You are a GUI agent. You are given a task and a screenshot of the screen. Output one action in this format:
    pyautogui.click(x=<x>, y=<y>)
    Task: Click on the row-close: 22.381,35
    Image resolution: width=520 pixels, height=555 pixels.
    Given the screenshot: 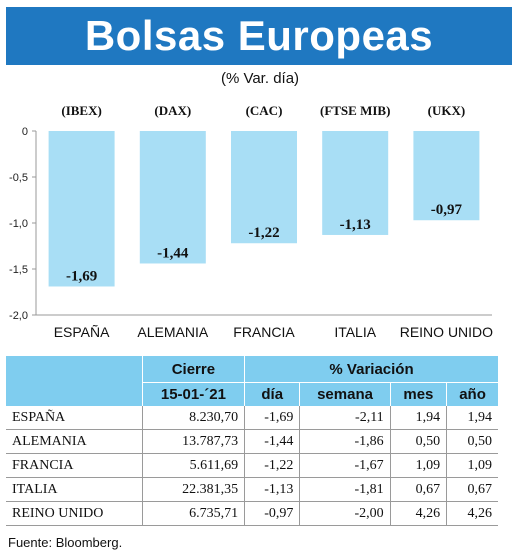 What is the action you would take?
    pyautogui.click(x=193, y=489)
    